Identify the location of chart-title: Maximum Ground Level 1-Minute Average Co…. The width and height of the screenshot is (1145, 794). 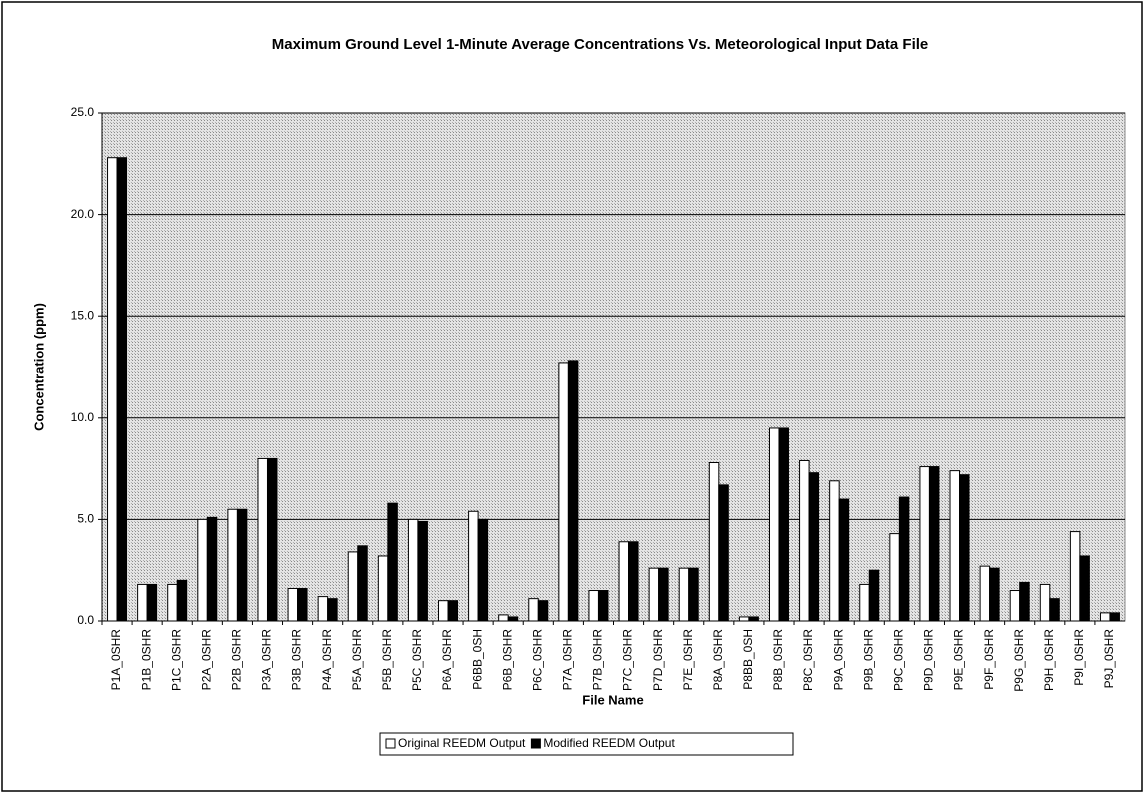
(600, 44).